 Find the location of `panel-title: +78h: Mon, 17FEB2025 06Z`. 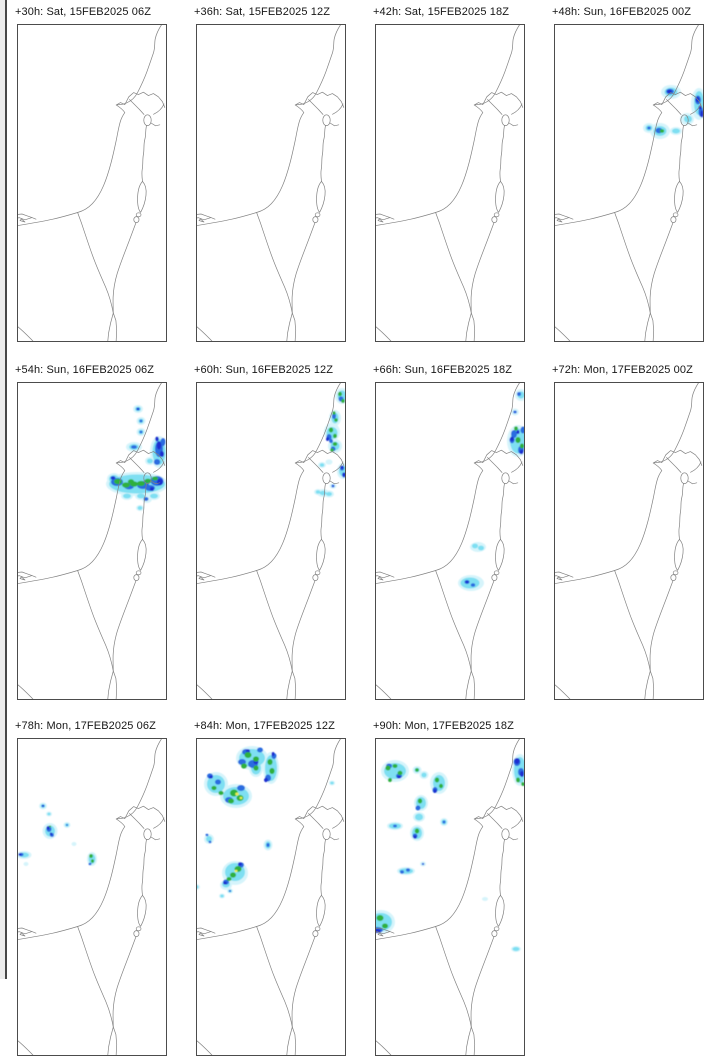

panel-title: +78h: Mon, 17FEB2025 06Z is located at coordinates (85, 726).